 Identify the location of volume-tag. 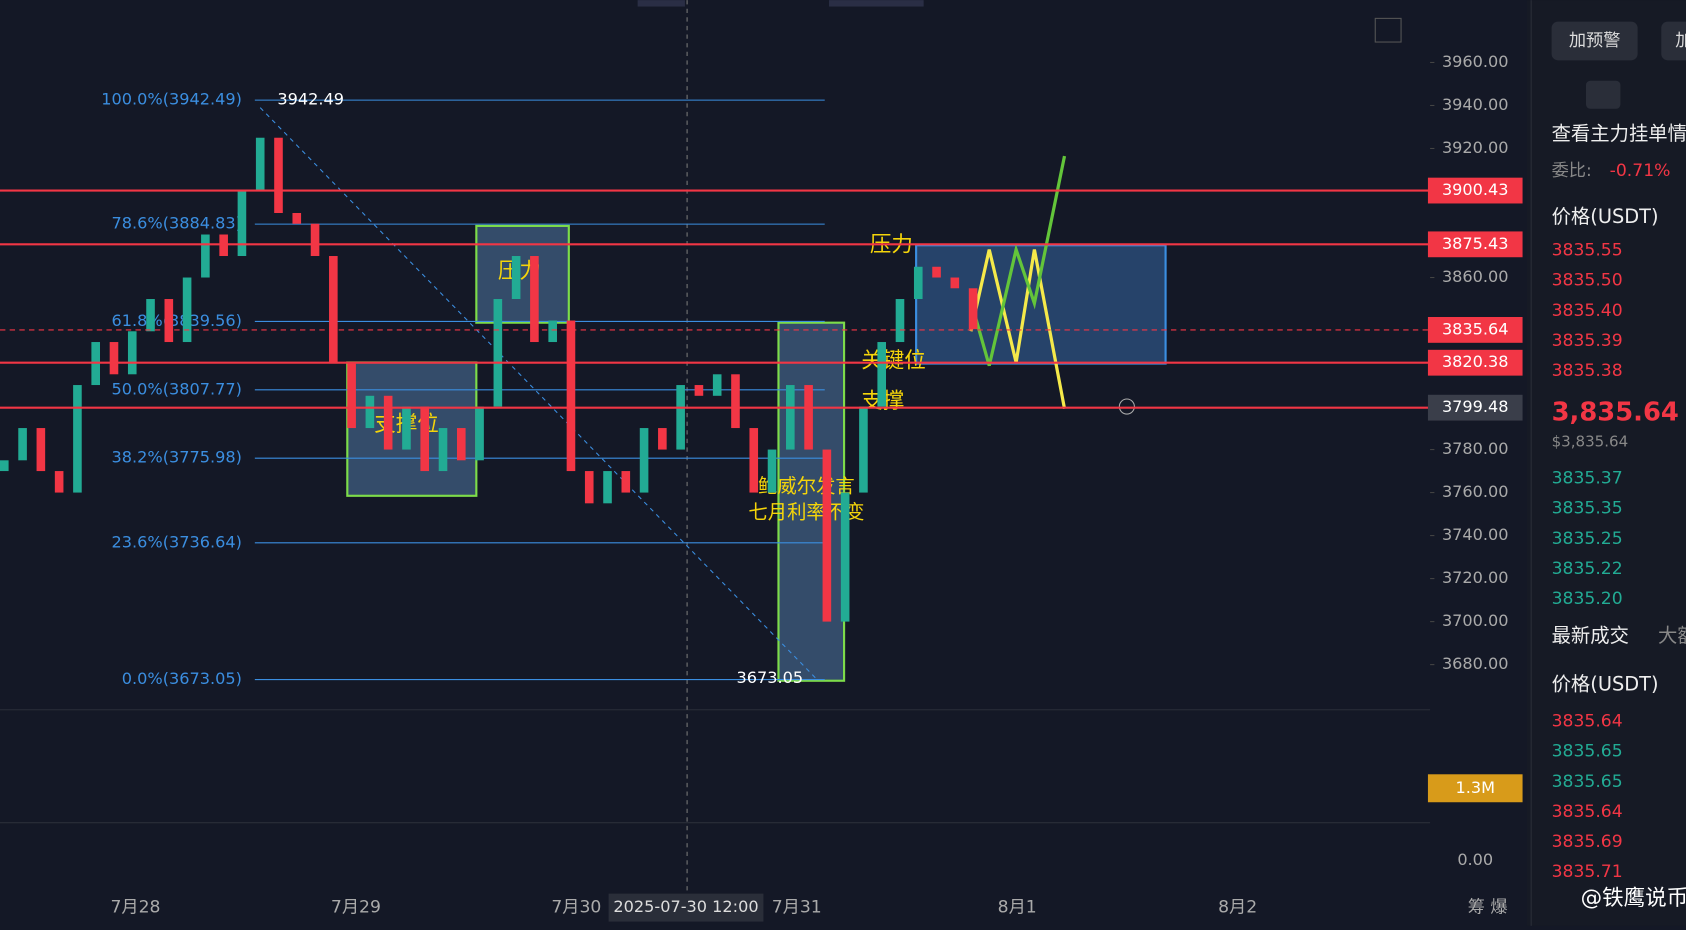
(1475, 788).